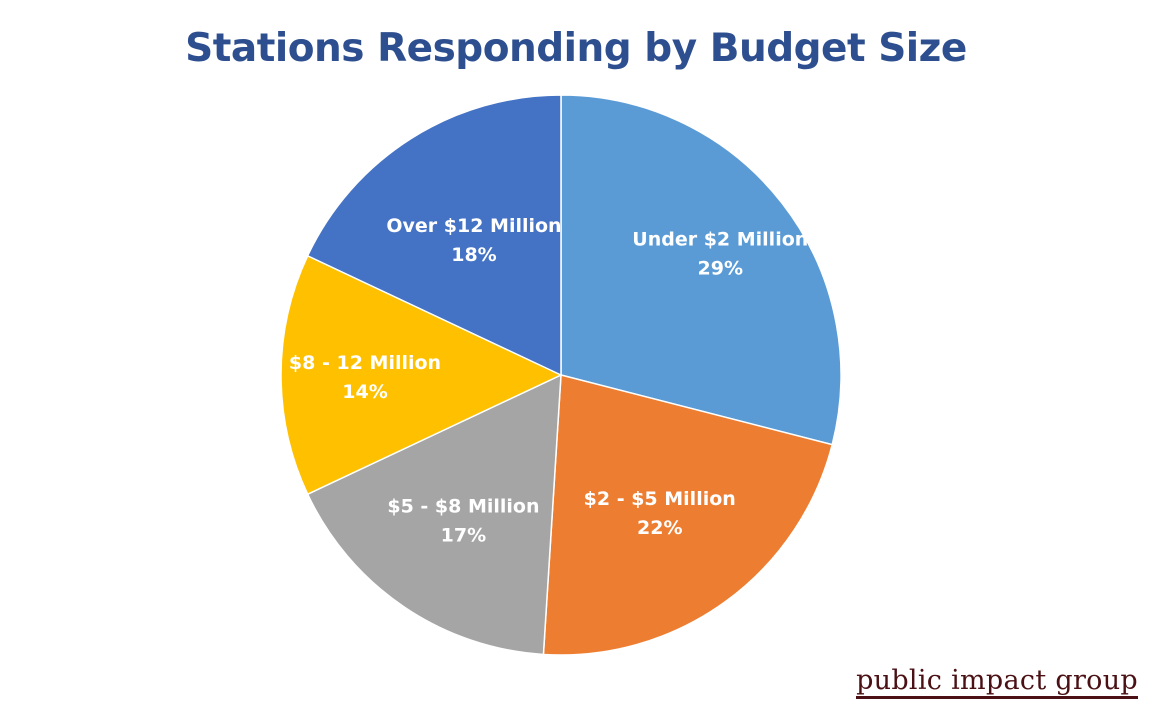  Describe the element at coordinates (473, 255) in the screenshot. I see `slice-percent-label: 18%` at that location.